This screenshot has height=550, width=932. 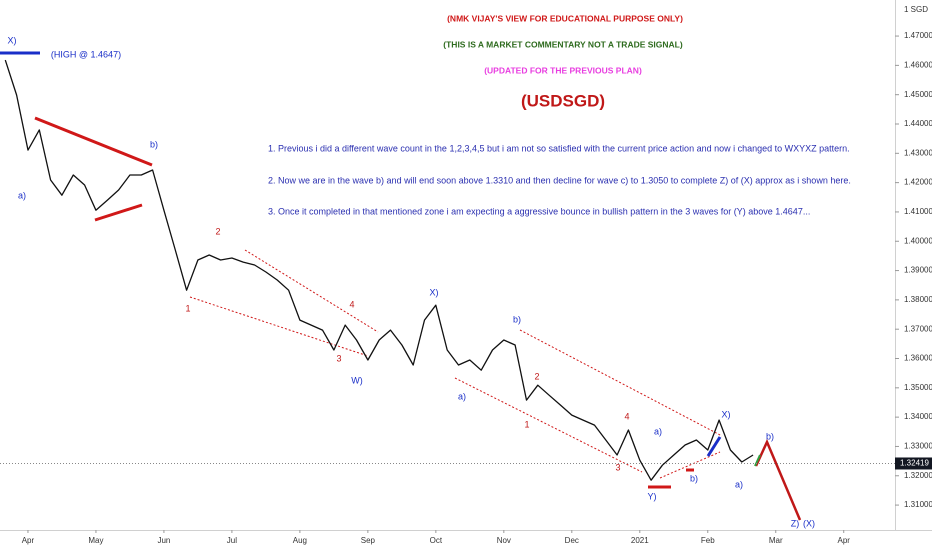 What do you see at coordinates (357, 380) in the screenshot?
I see `wave-label: W)` at bounding box center [357, 380].